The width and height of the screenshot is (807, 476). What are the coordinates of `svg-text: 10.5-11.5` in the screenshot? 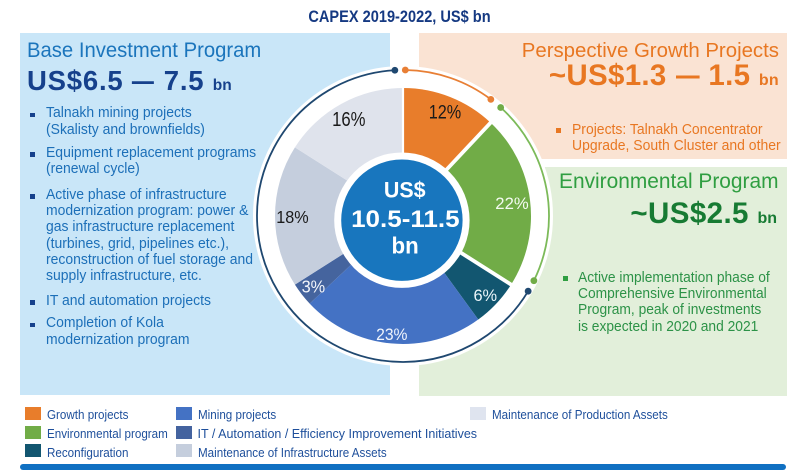 It's located at (405, 219).